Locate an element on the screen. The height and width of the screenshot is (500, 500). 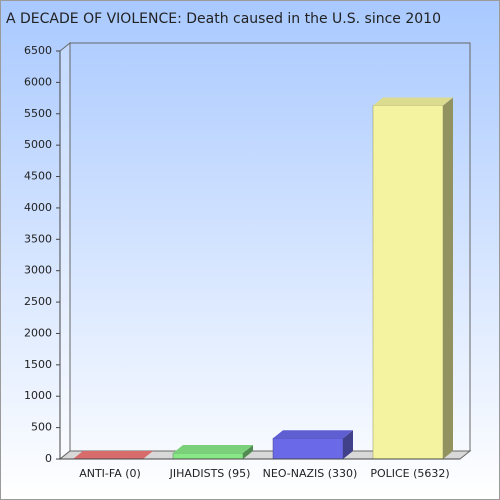
x-tick-label: POLICE (5632) is located at coordinates (409, 473).